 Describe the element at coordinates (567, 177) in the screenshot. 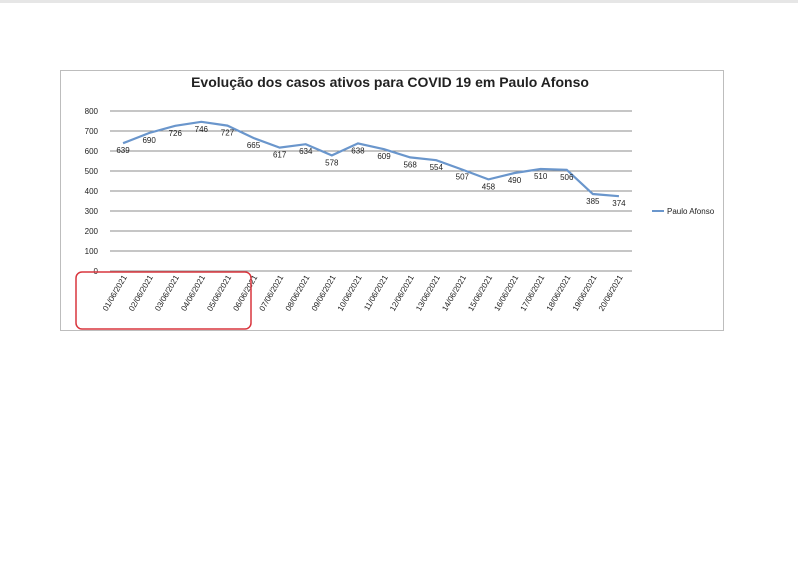

I see `data-label: 506` at that location.